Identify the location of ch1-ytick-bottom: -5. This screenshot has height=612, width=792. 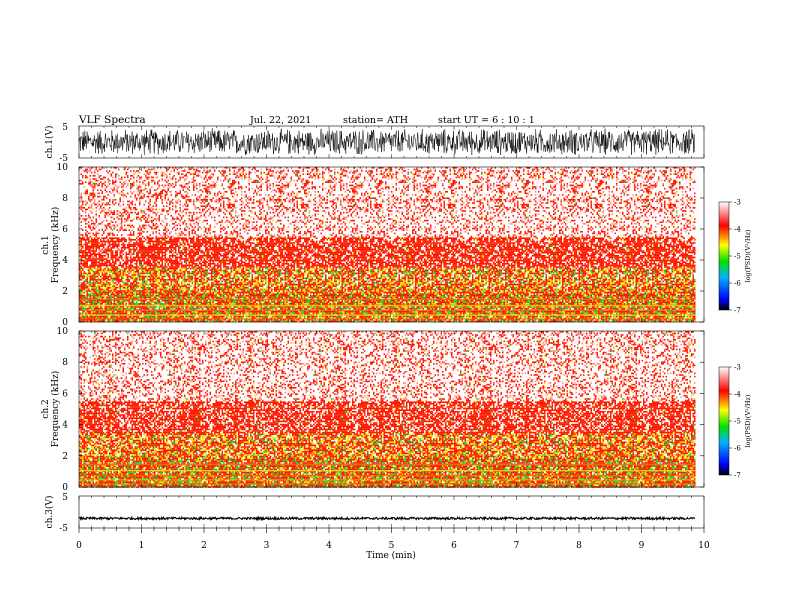
(63, 159).